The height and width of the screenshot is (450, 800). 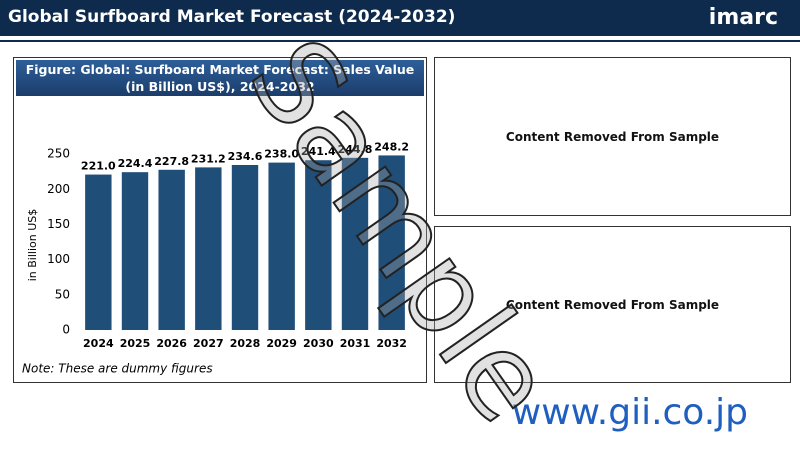 I want to click on value-label: 224.4, so click(x=135, y=163).